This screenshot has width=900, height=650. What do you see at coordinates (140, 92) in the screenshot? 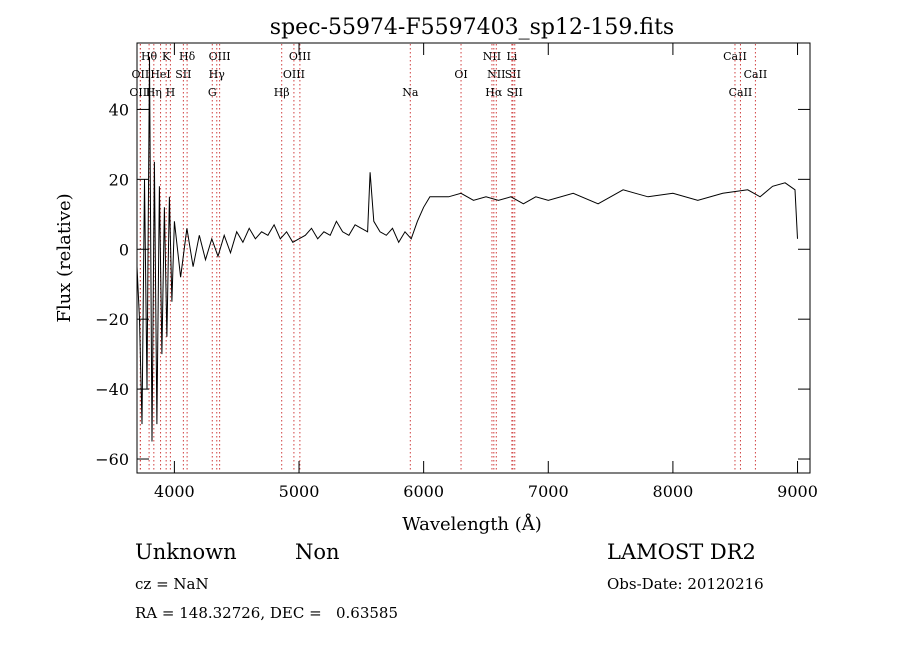
I see `line-label-17: OIII` at bounding box center [140, 92].